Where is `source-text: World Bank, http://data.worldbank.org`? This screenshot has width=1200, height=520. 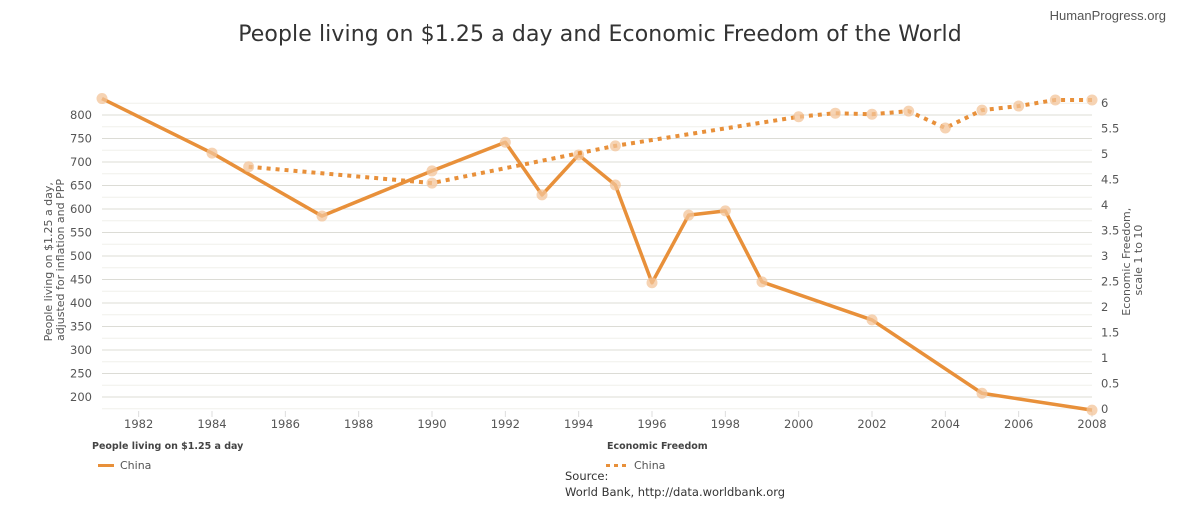
source-text: World Bank, http://data.worldbank.org is located at coordinates (675, 492).